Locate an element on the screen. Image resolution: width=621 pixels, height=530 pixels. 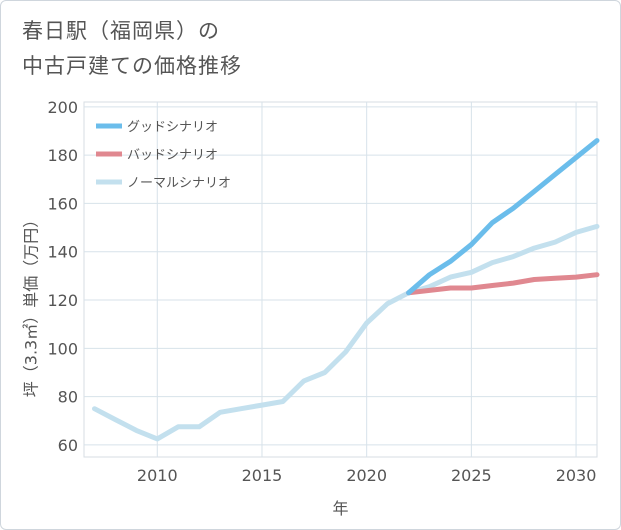
x-tick-label-2010: 2010 is located at coordinates (157, 475).